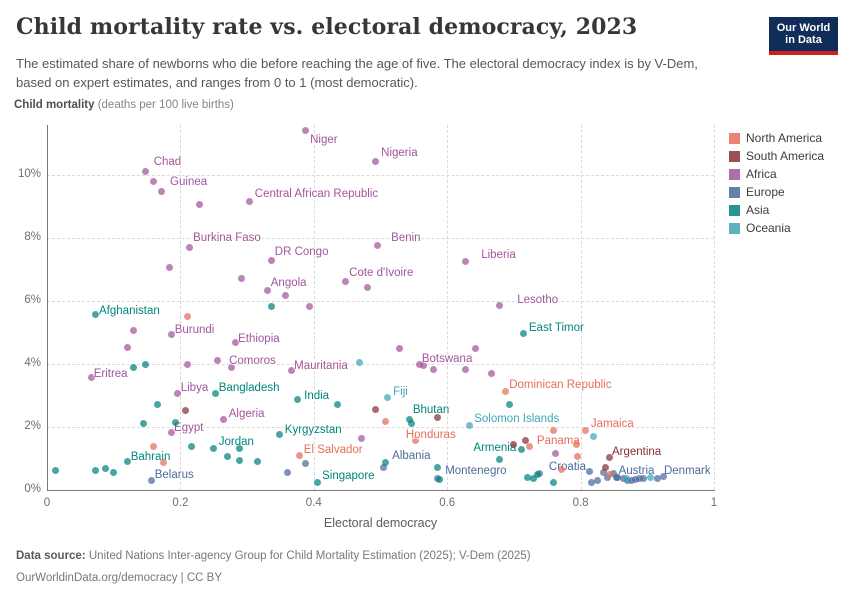  I want to click on data-point-jamaica, so click(586, 430).